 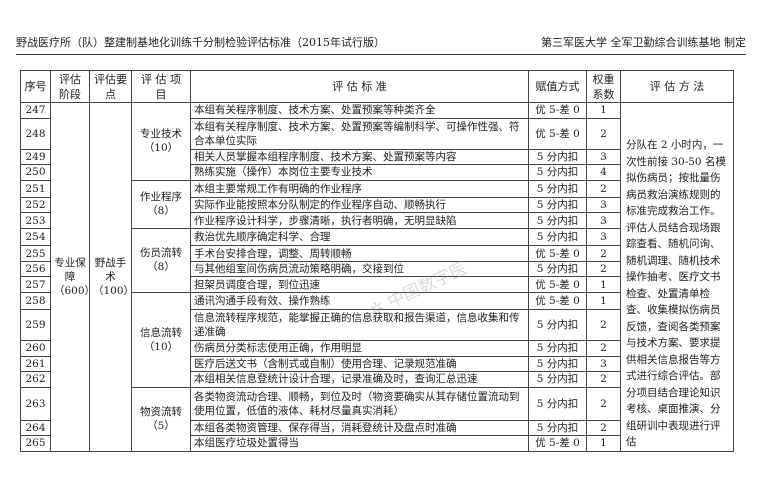 What do you see at coordinates (359, 284) in the screenshot?
I see `standard: 担架员调度合理，到位迅速` at bounding box center [359, 284].